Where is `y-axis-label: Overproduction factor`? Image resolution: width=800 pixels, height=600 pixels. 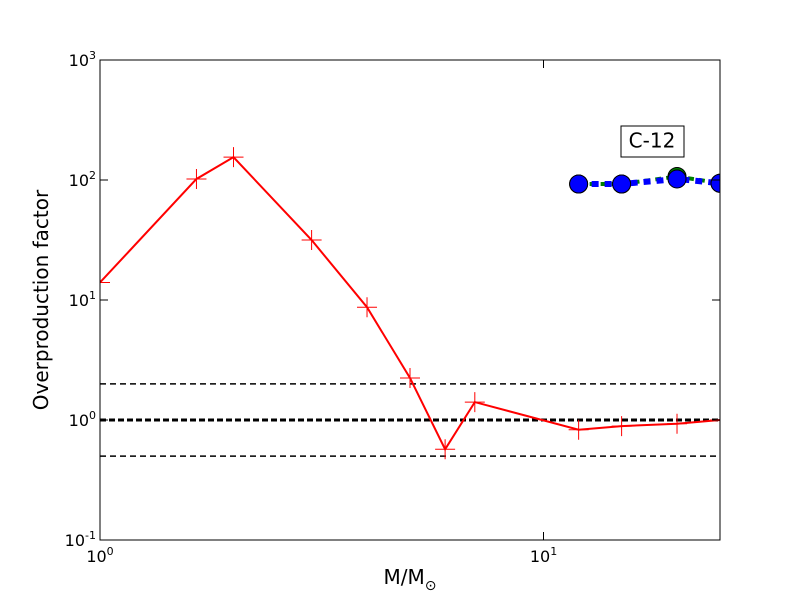 y-axis-label: Overproduction factor is located at coordinates (41, 299).